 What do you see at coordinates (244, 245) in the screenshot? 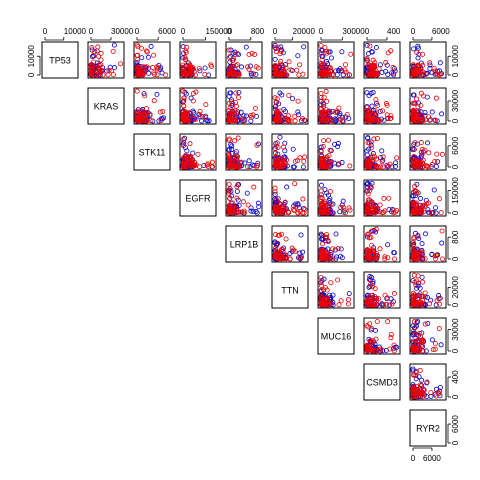
I see `variable-label: LRP1B` at bounding box center [244, 245].